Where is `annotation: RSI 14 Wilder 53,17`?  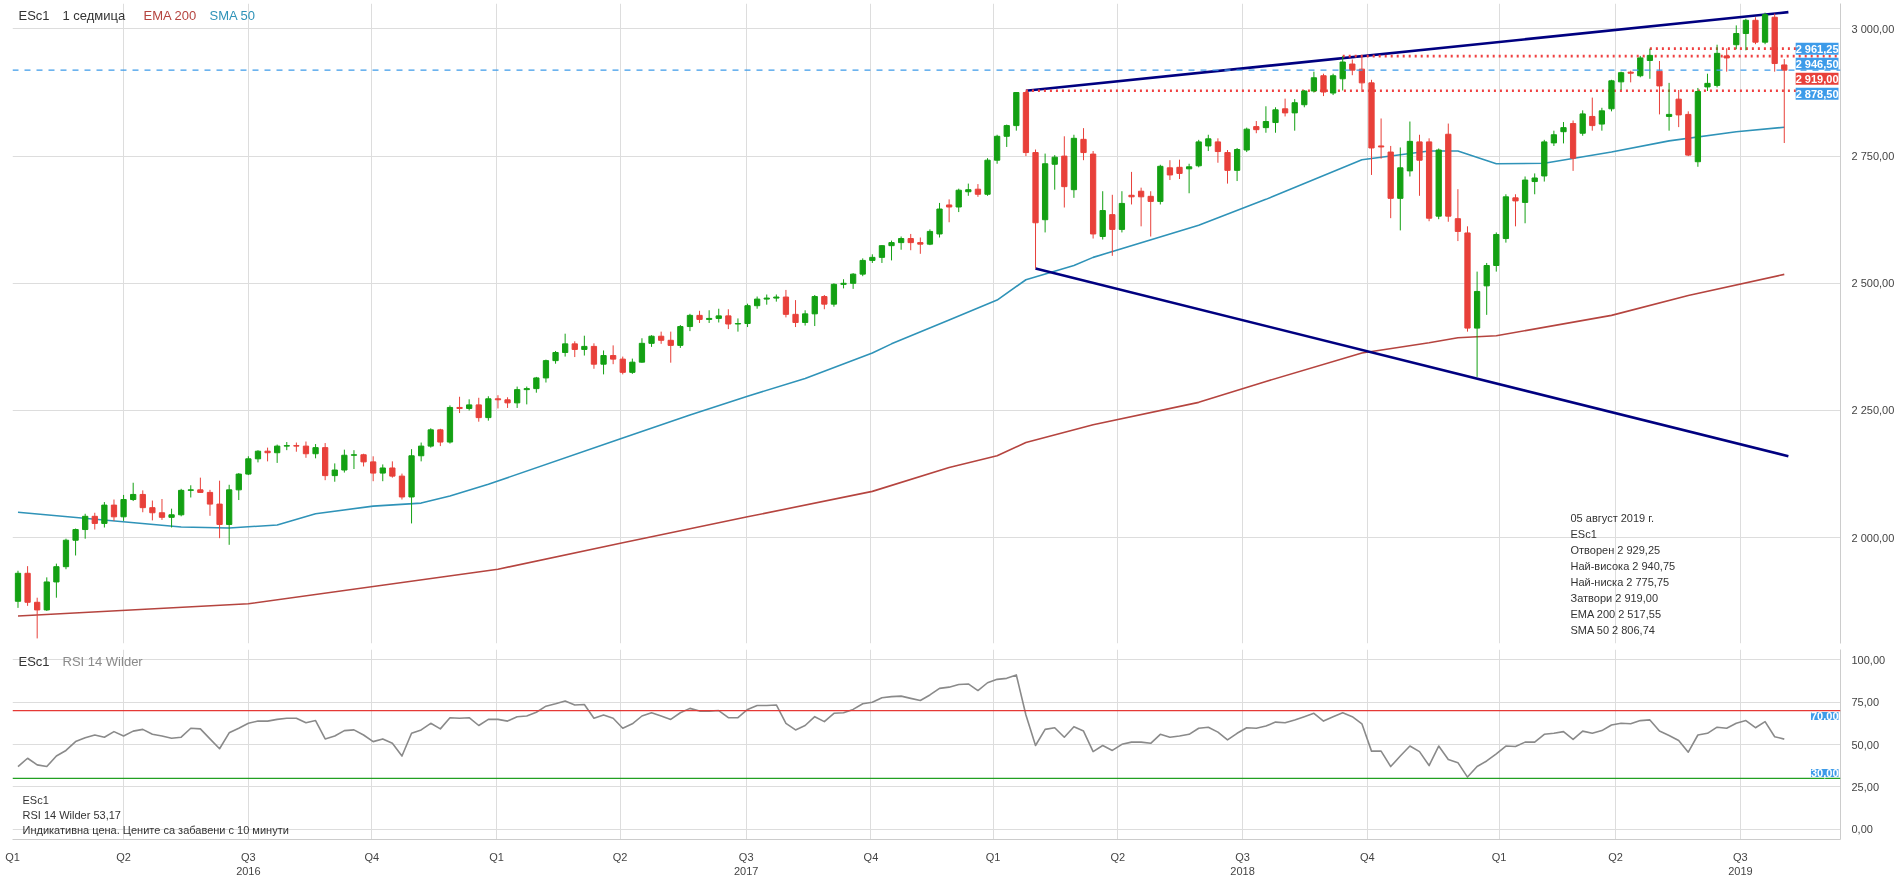 annotation: RSI 14 Wilder 53,17 is located at coordinates (71, 814).